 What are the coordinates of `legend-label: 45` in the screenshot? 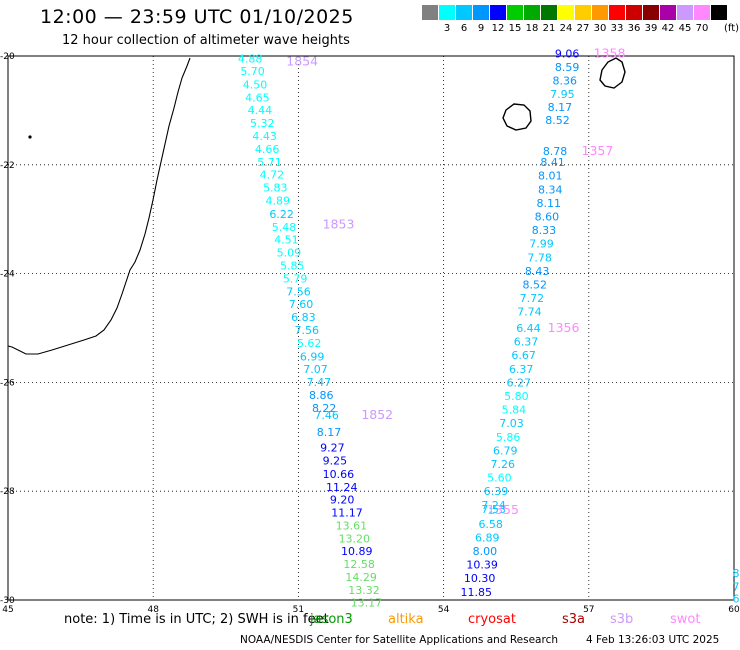 It's located at (685, 28).